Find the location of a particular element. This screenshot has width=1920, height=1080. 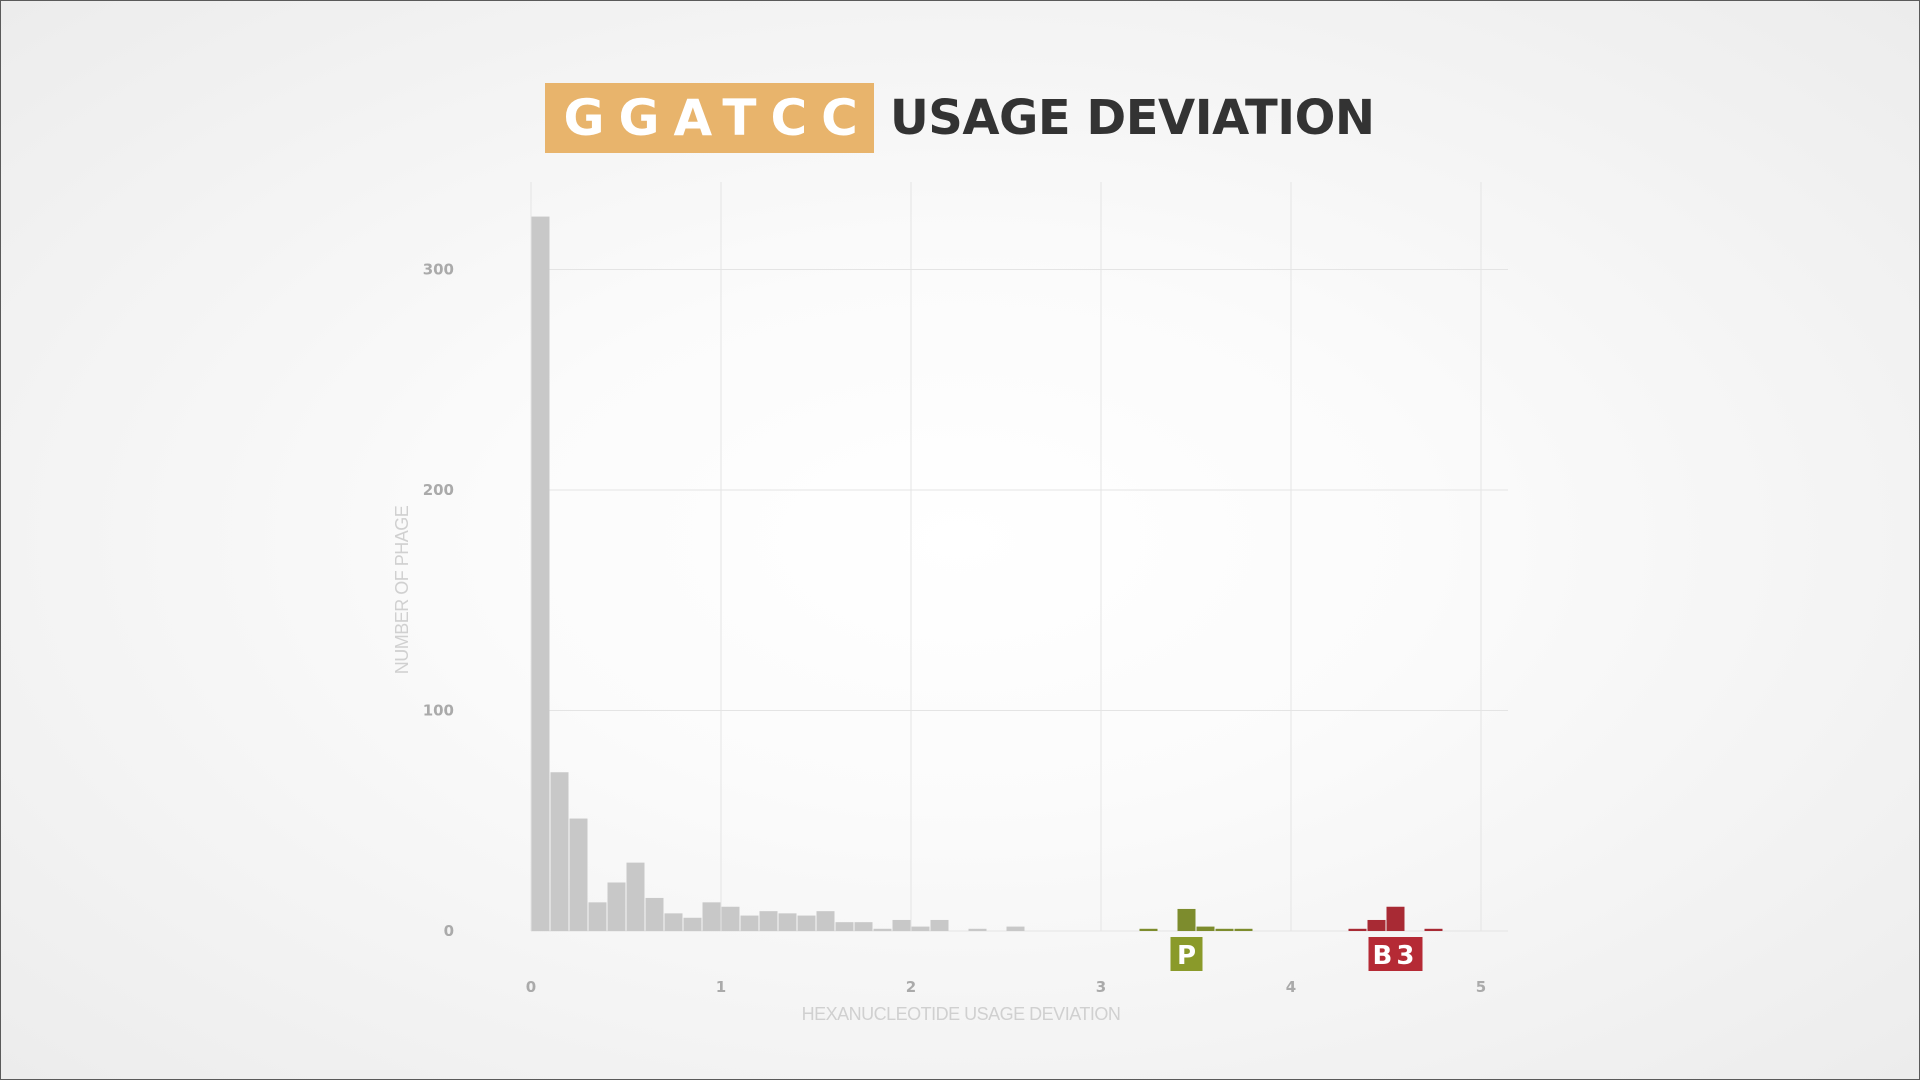

x-tick-label: 3 is located at coordinates (1101, 987).